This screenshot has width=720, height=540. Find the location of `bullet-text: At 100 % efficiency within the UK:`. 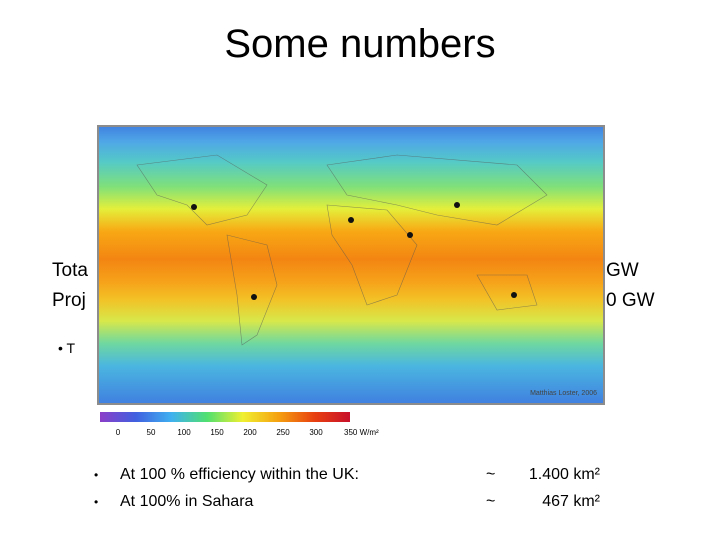

bullet-text: At 100 % efficiency within the UK: is located at coordinates (226, 475).